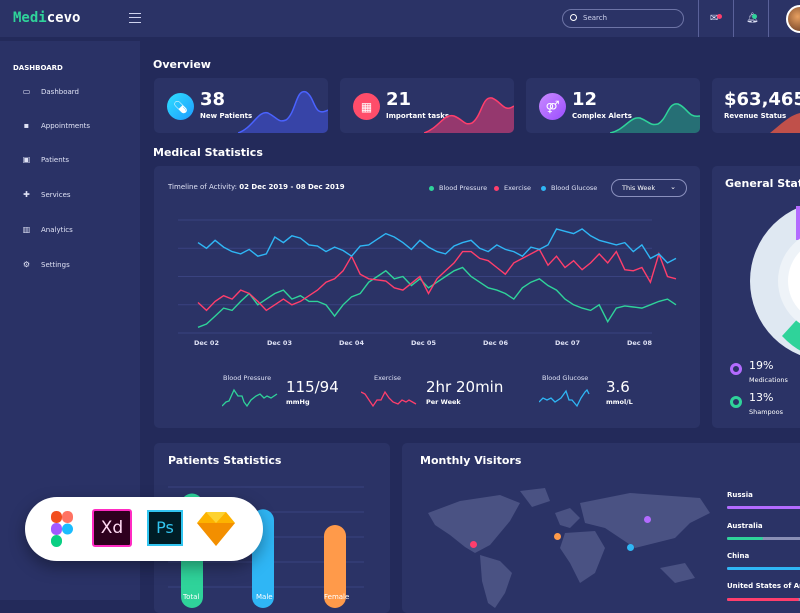 The width and height of the screenshot is (800, 613). I want to click on period-dropdown: This Week ⌄, so click(649, 188).